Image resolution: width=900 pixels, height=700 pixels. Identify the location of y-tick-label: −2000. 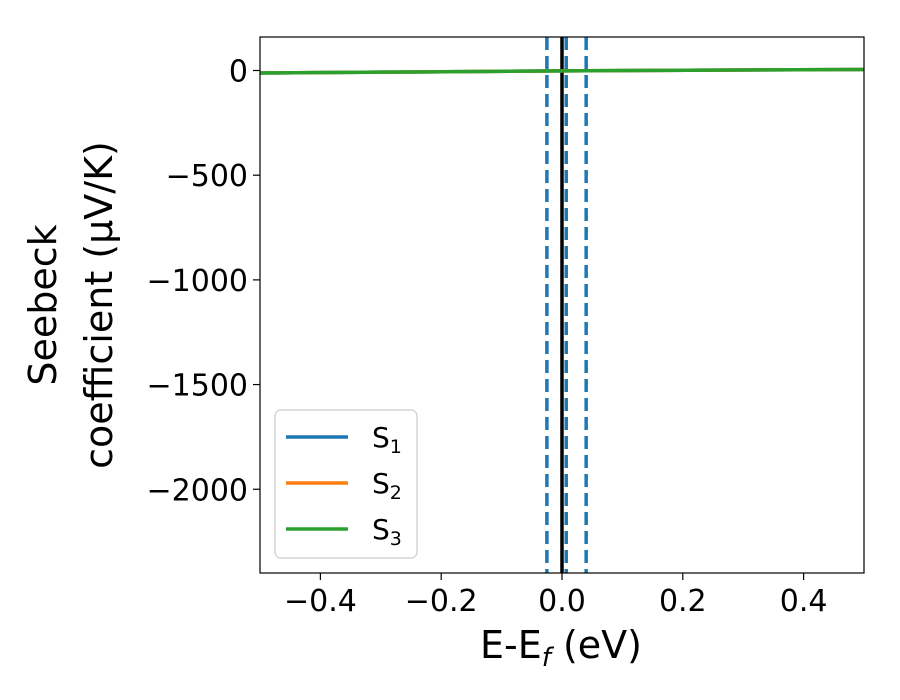
(197, 490).